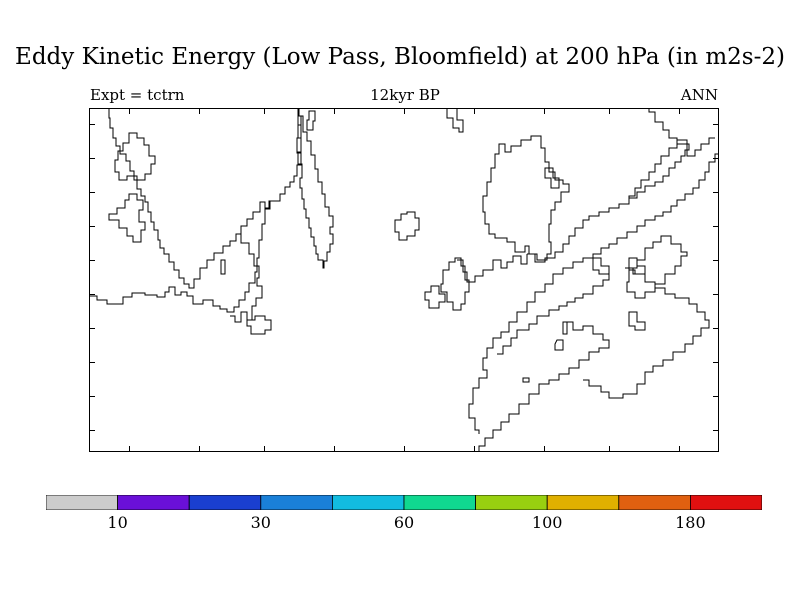 Image resolution: width=800 pixels, height=600 pixels. Describe the element at coordinates (404, 522) in the screenshot. I see `colorbar-tick-label: 60` at that location.